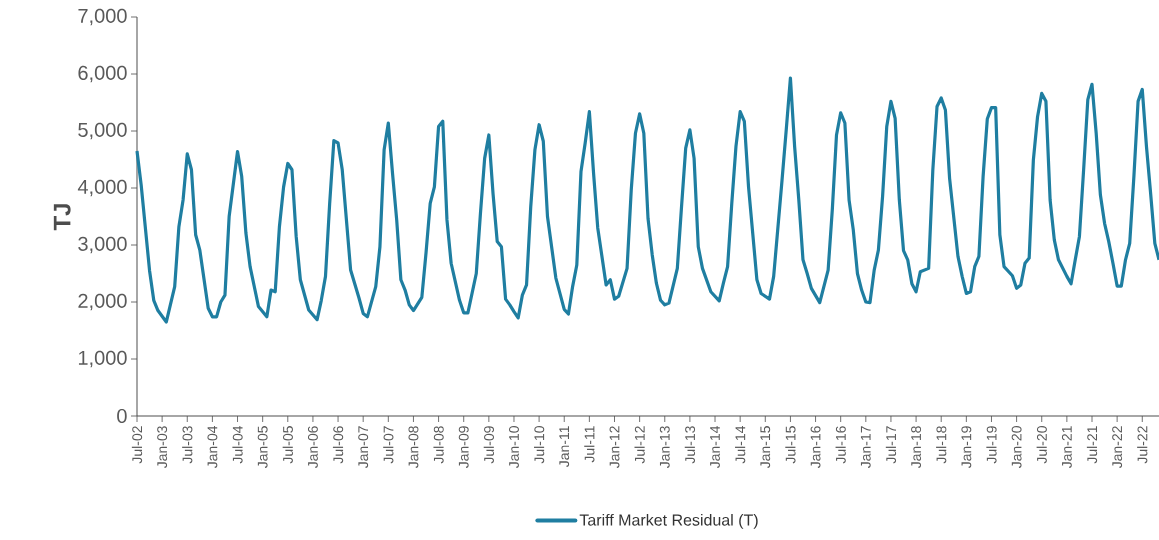 The image size is (1159, 540). I want to click on x-tick-label: Jul-07, so click(388, 445).